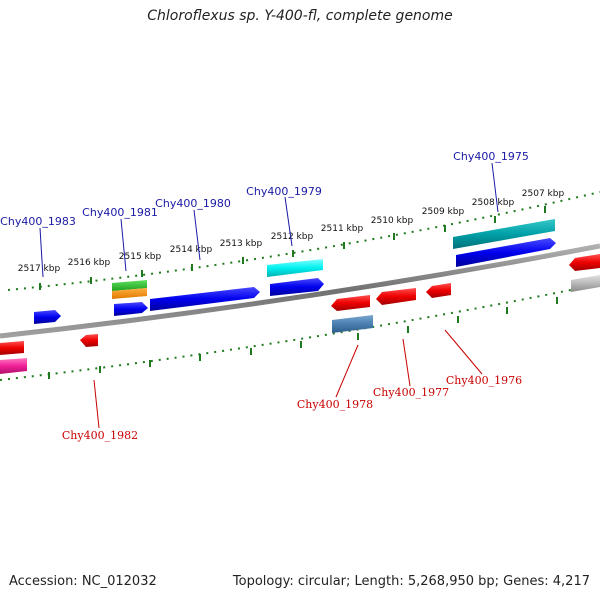 This screenshot has height=600, width=600. I want to click on kbp-label: 2510 kbp, so click(392, 221).